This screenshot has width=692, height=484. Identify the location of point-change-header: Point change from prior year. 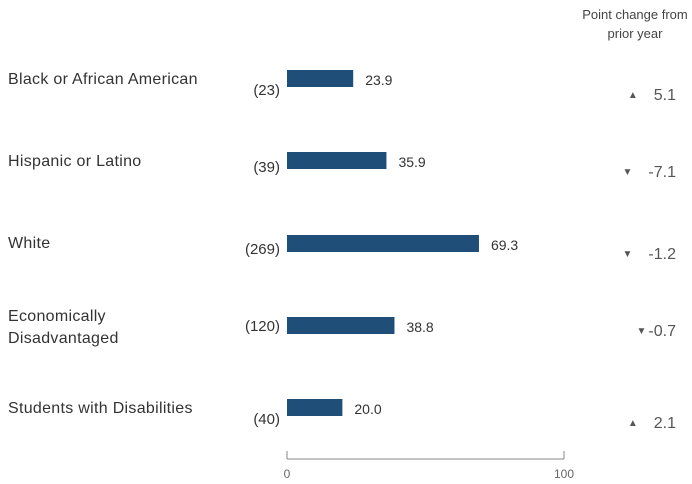
(635, 24).